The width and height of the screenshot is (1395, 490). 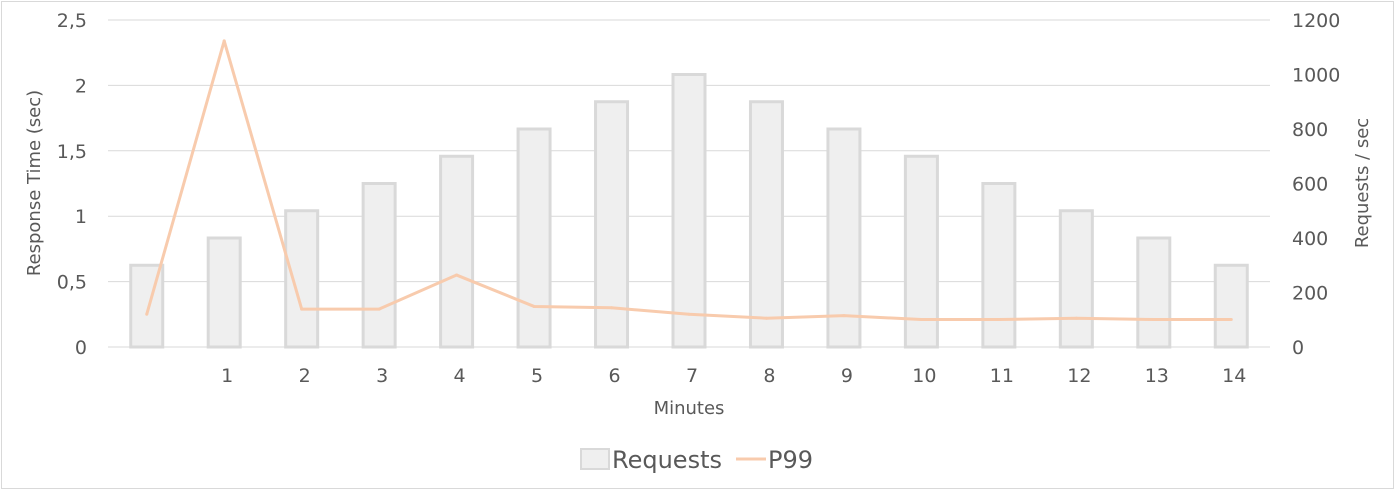 I want to click on x-tick-label: 12, so click(x=1079, y=376).